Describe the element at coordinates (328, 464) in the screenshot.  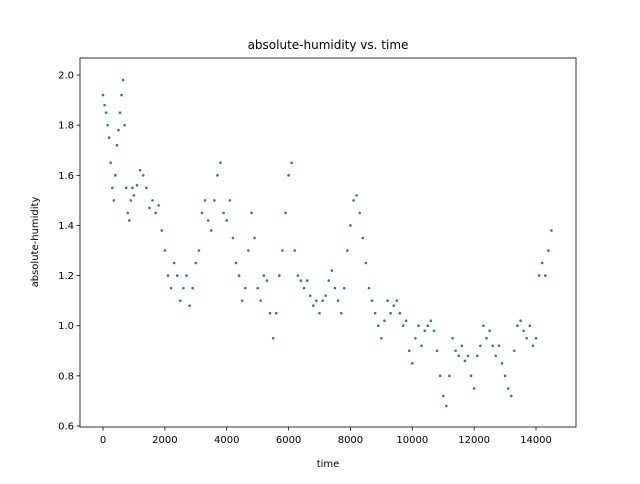
I see `x-axis-label: time` at that location.